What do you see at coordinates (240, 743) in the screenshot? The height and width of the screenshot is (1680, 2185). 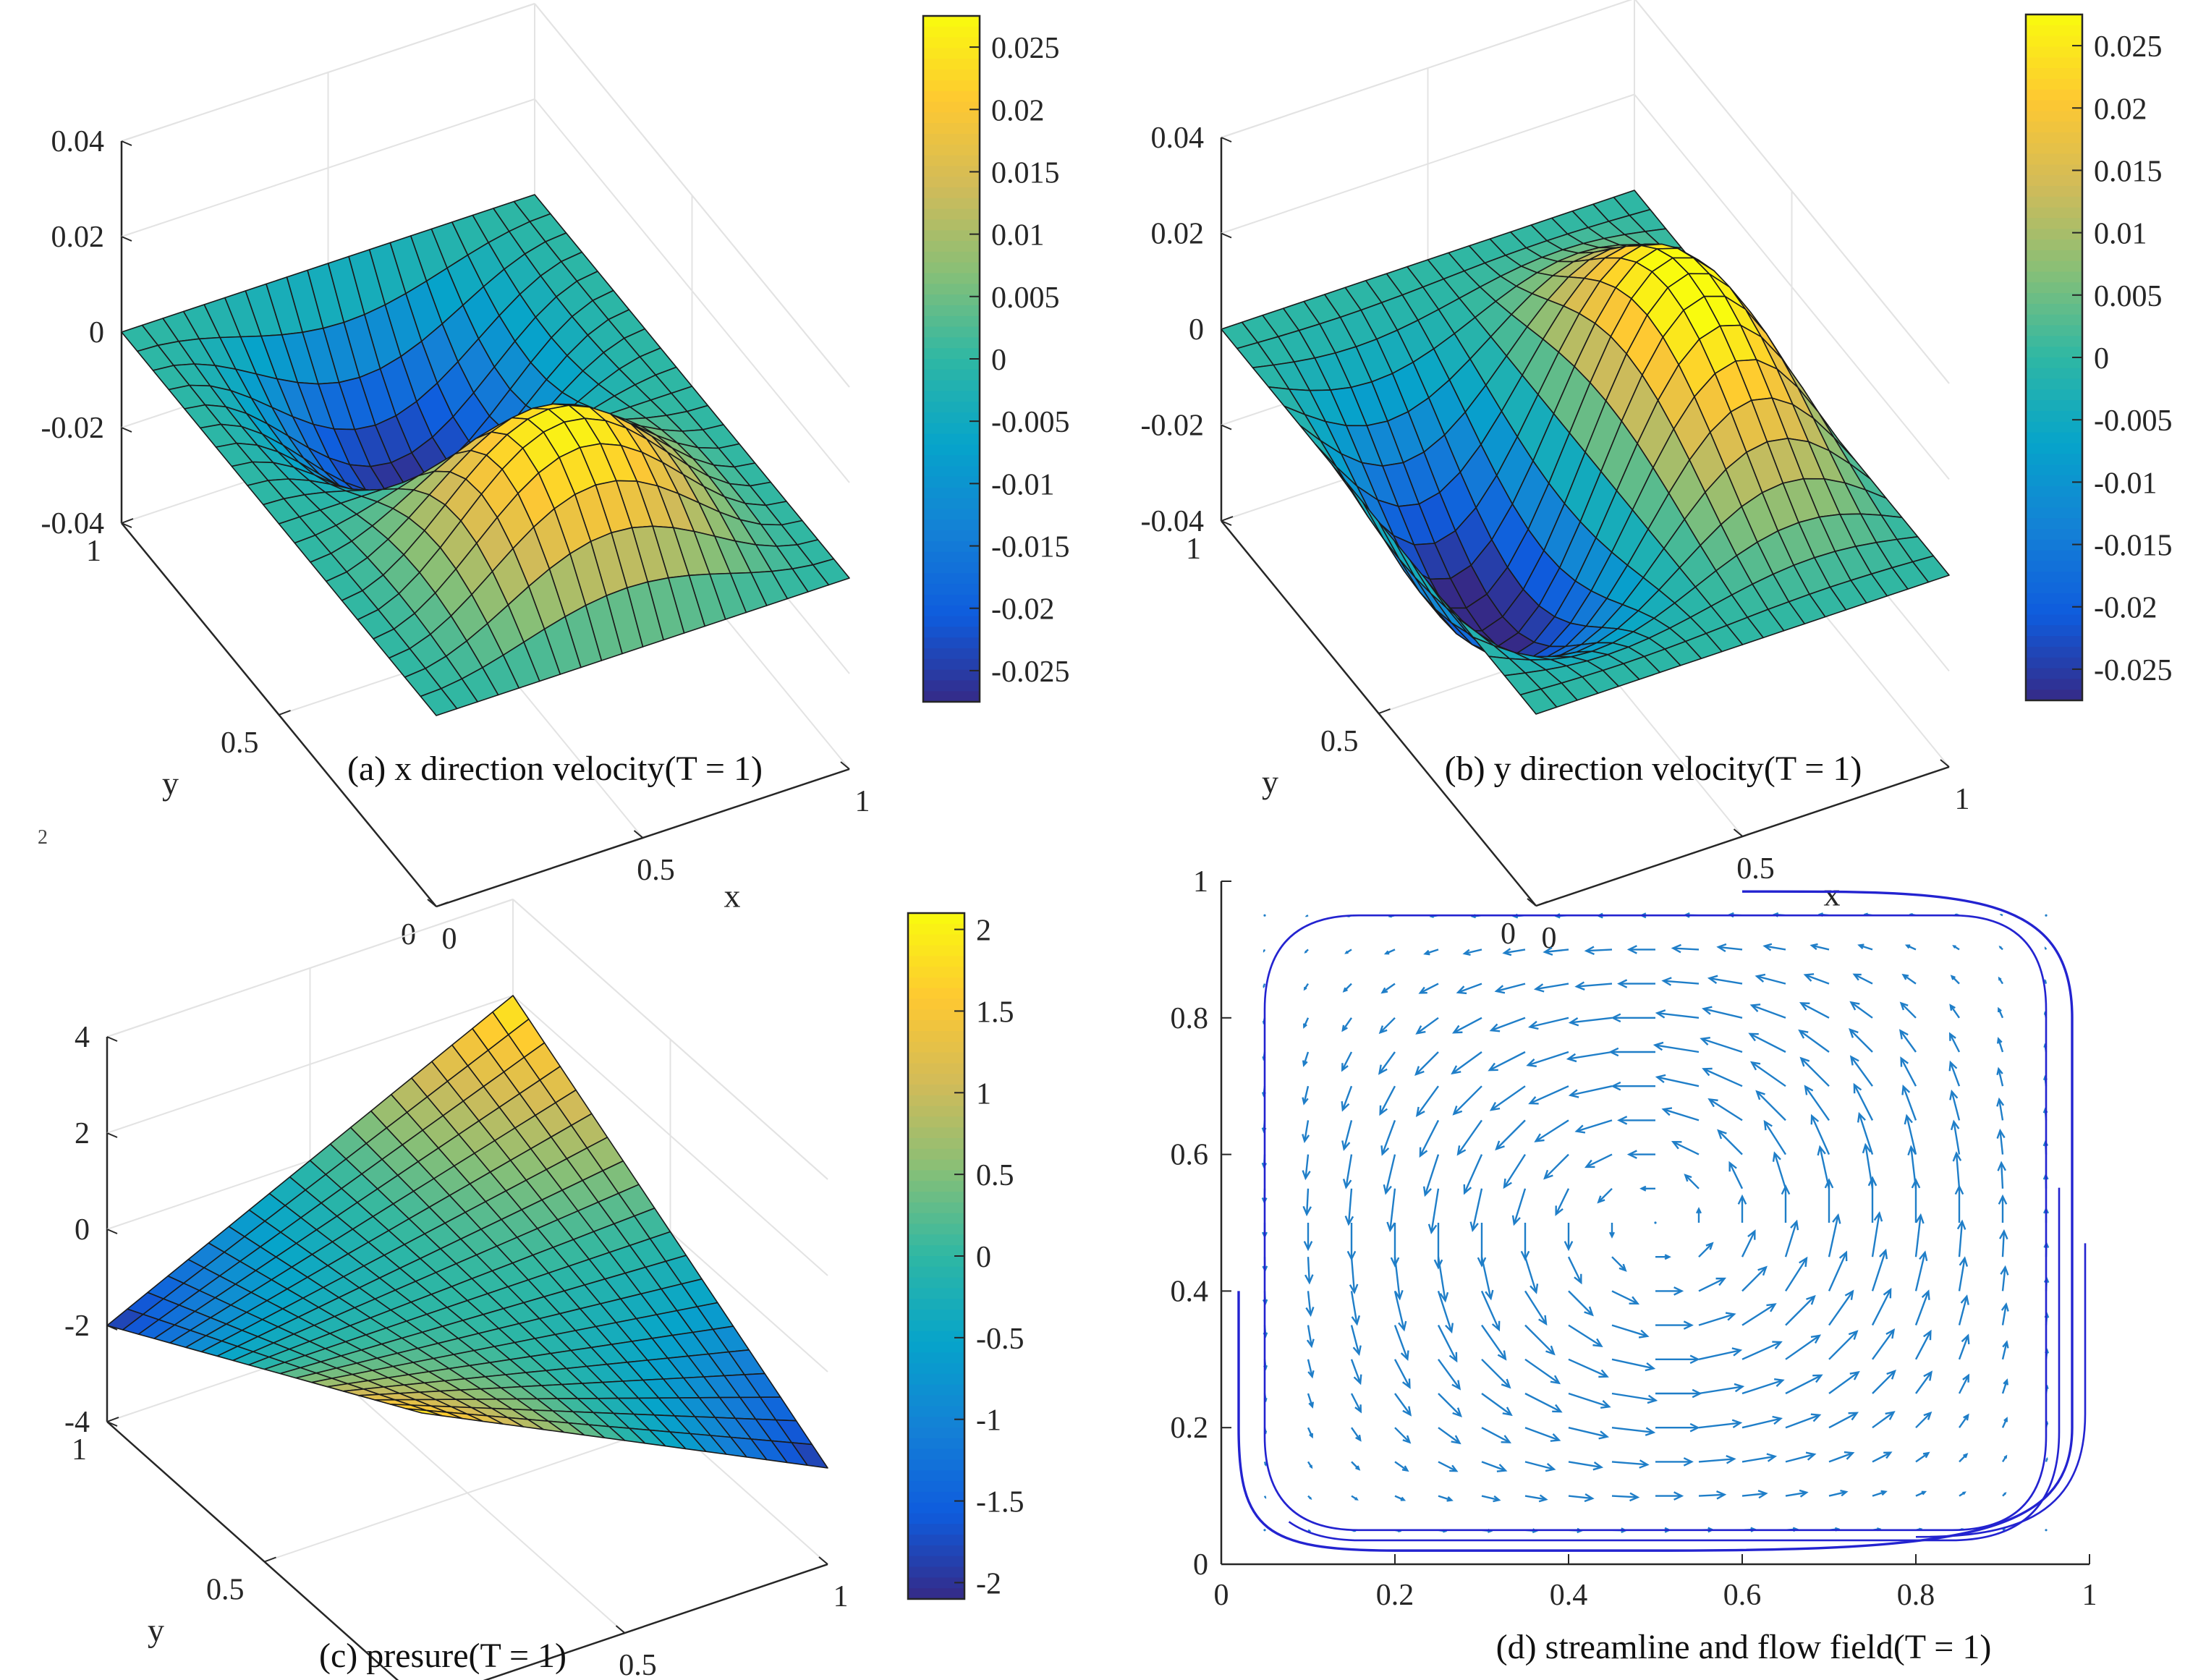 I see `y-tick-label: 0.5` at bounding box center [240, 743].